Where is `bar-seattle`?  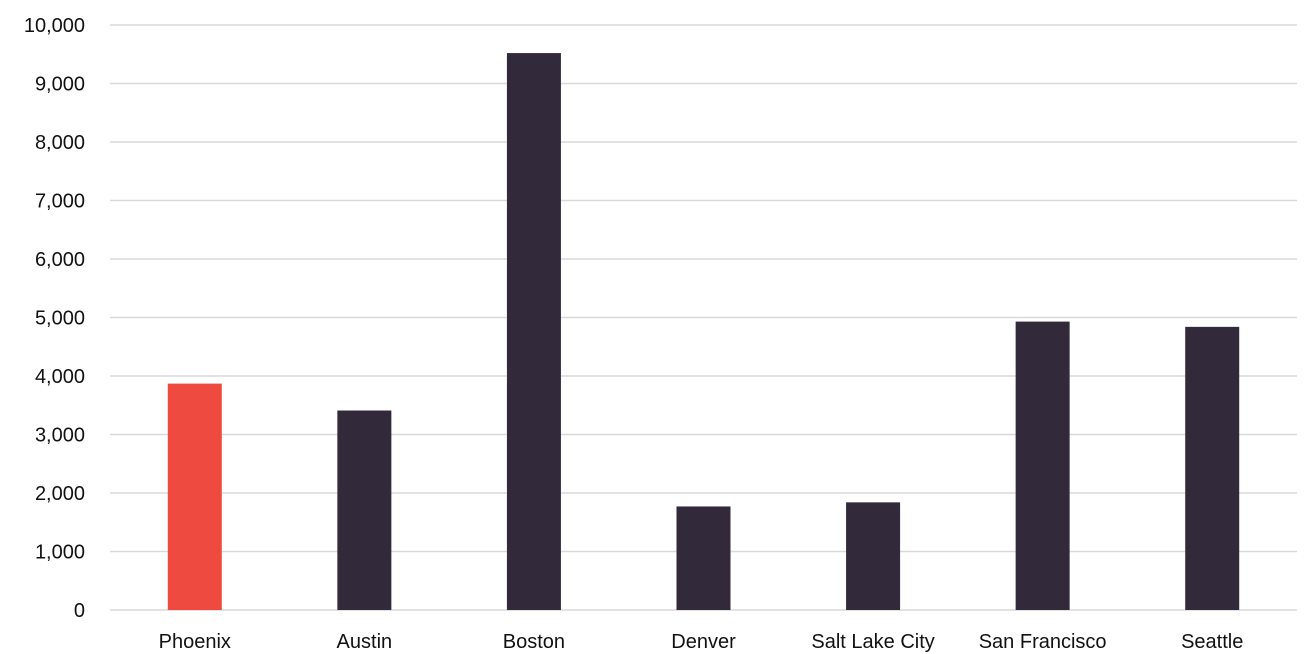
bar-seattle is located at coordinates (1212, 468).